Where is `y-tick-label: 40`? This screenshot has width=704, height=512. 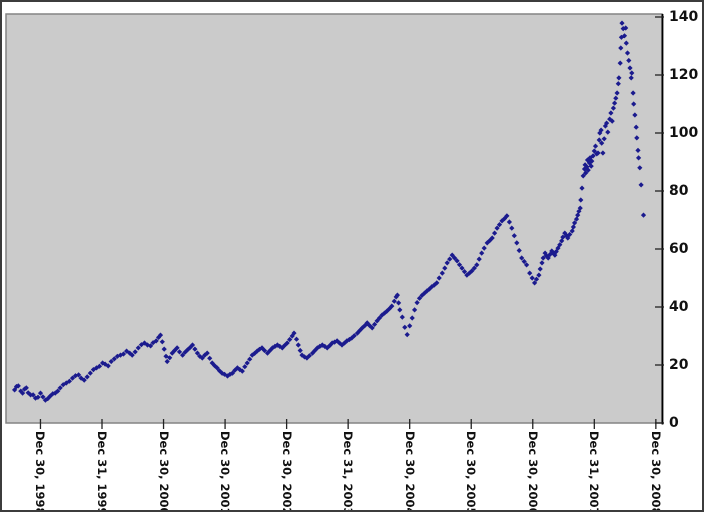 y-tick-label: 40 is located at coordinates (679, 307).